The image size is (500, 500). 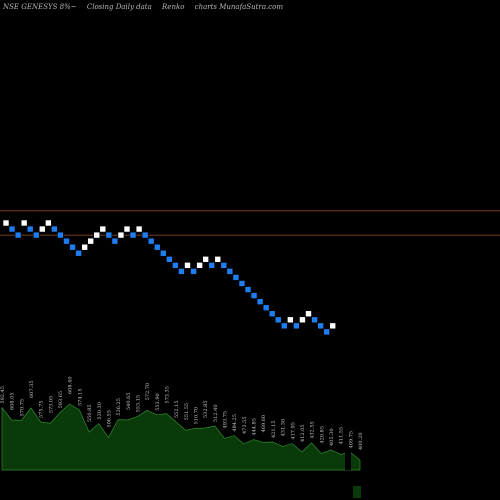 I want to click on level-lines, so click(x=250, y=223).